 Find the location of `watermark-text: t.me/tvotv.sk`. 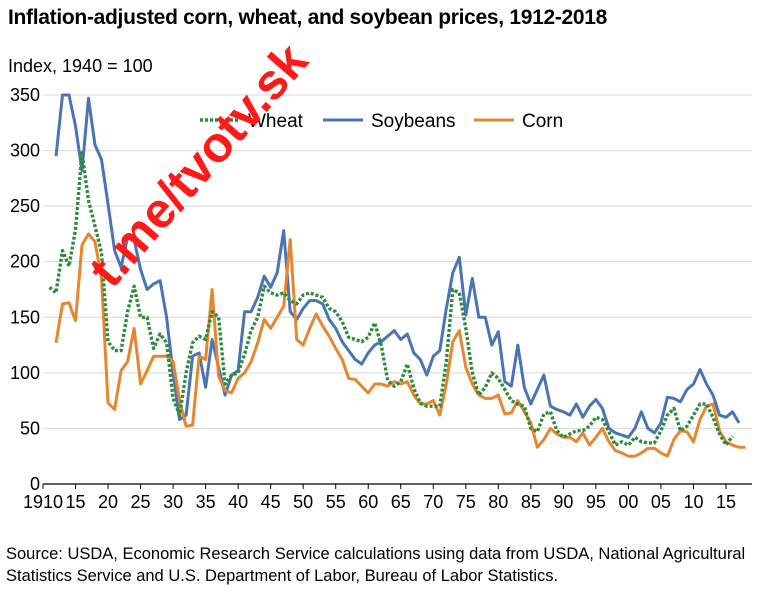

watermark-text: t.me/tvotv.sk is located at coordinates (198, 164).